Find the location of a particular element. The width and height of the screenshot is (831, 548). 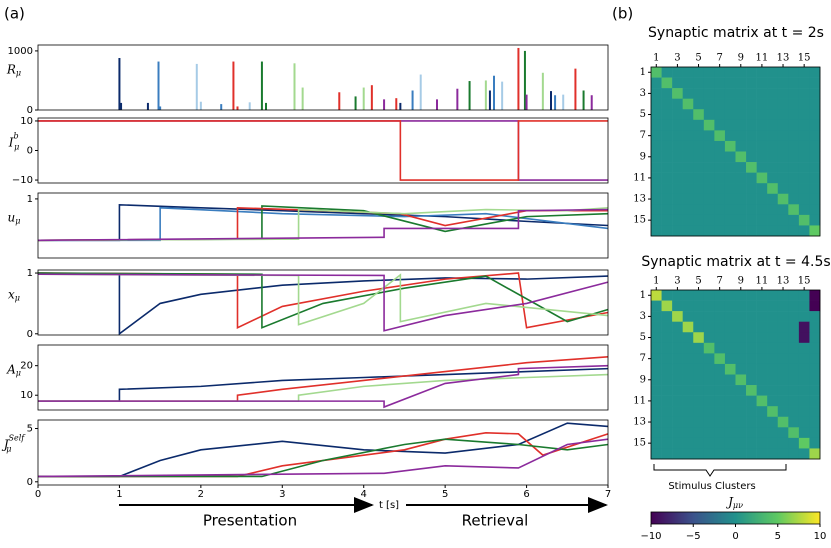

x-tick-label: 7 is located at coordinates (719, 281).